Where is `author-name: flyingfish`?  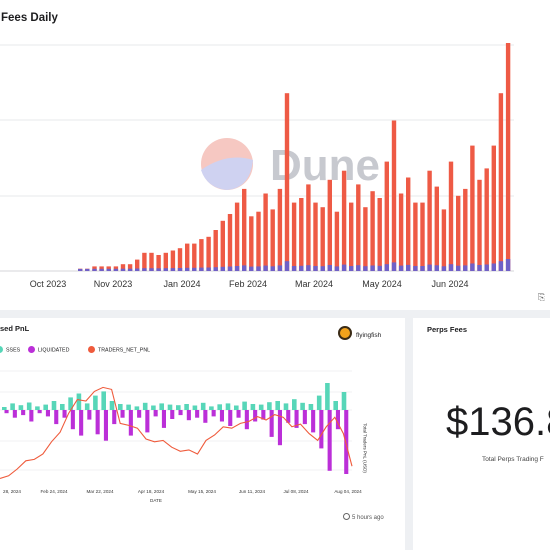
author-name: flyingfish is located at coordinates (369, 335).